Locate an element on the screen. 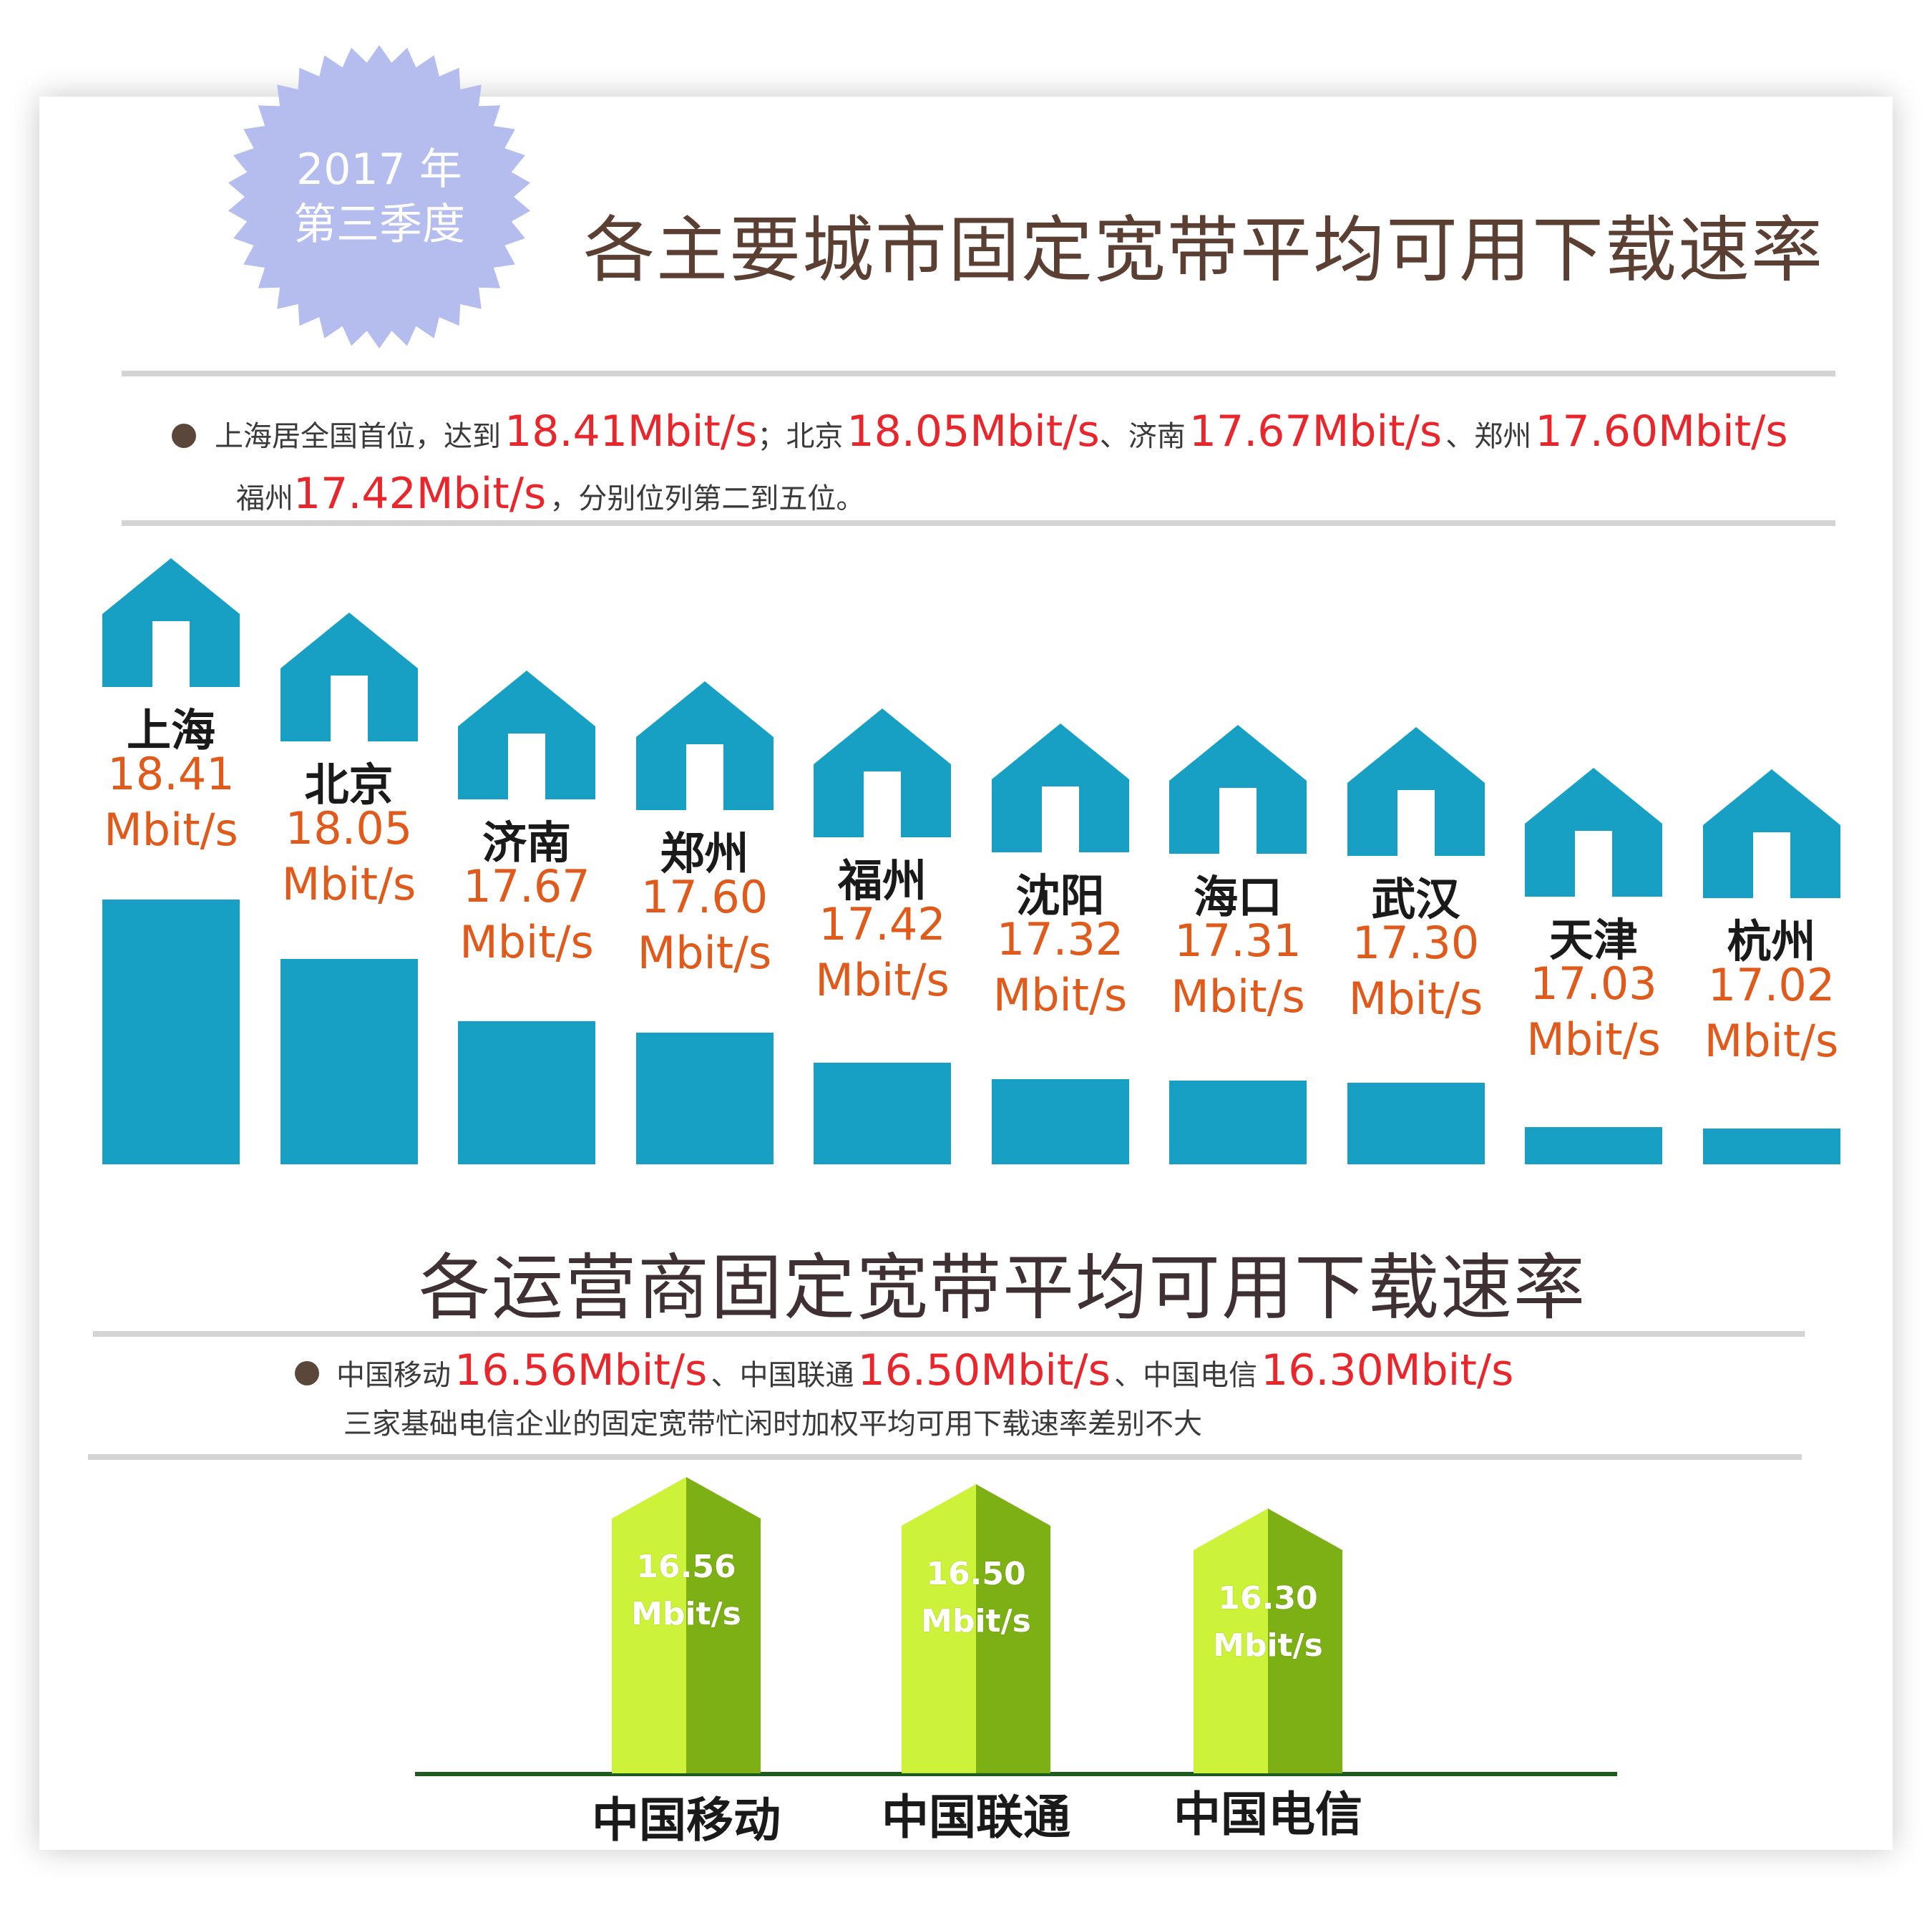  city-name-label: 沈阳 is located at coordinates (1060, 895).